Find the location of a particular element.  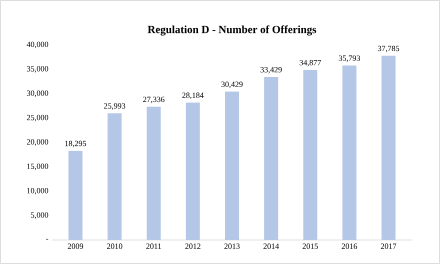

chart-title: Regulation D - Number of Offerings is located at coordinates (232, 30).